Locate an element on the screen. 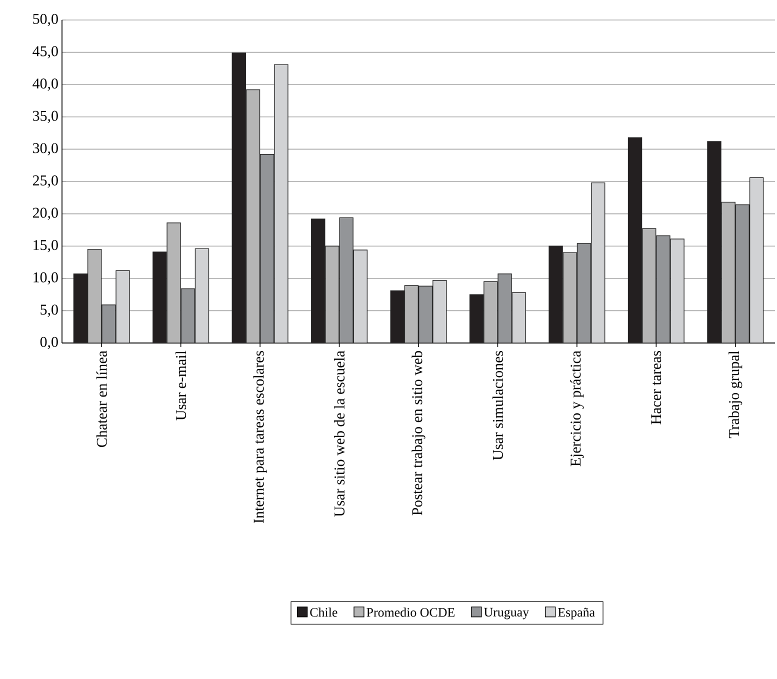 This screenshot has width=777, height=679. legend-label: Uruguay is located at coordinates (506, 614).